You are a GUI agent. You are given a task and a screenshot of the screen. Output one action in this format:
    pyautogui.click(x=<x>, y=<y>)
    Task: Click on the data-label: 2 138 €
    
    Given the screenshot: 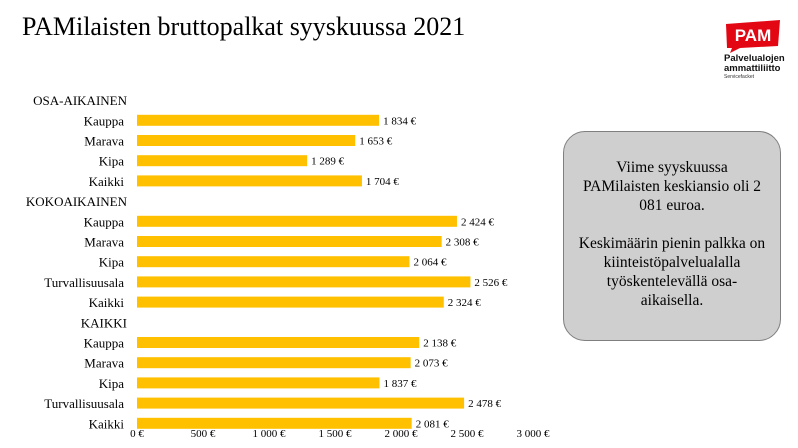 What is the action you would take?
    pyautogui.click(x=440, y=344)
    